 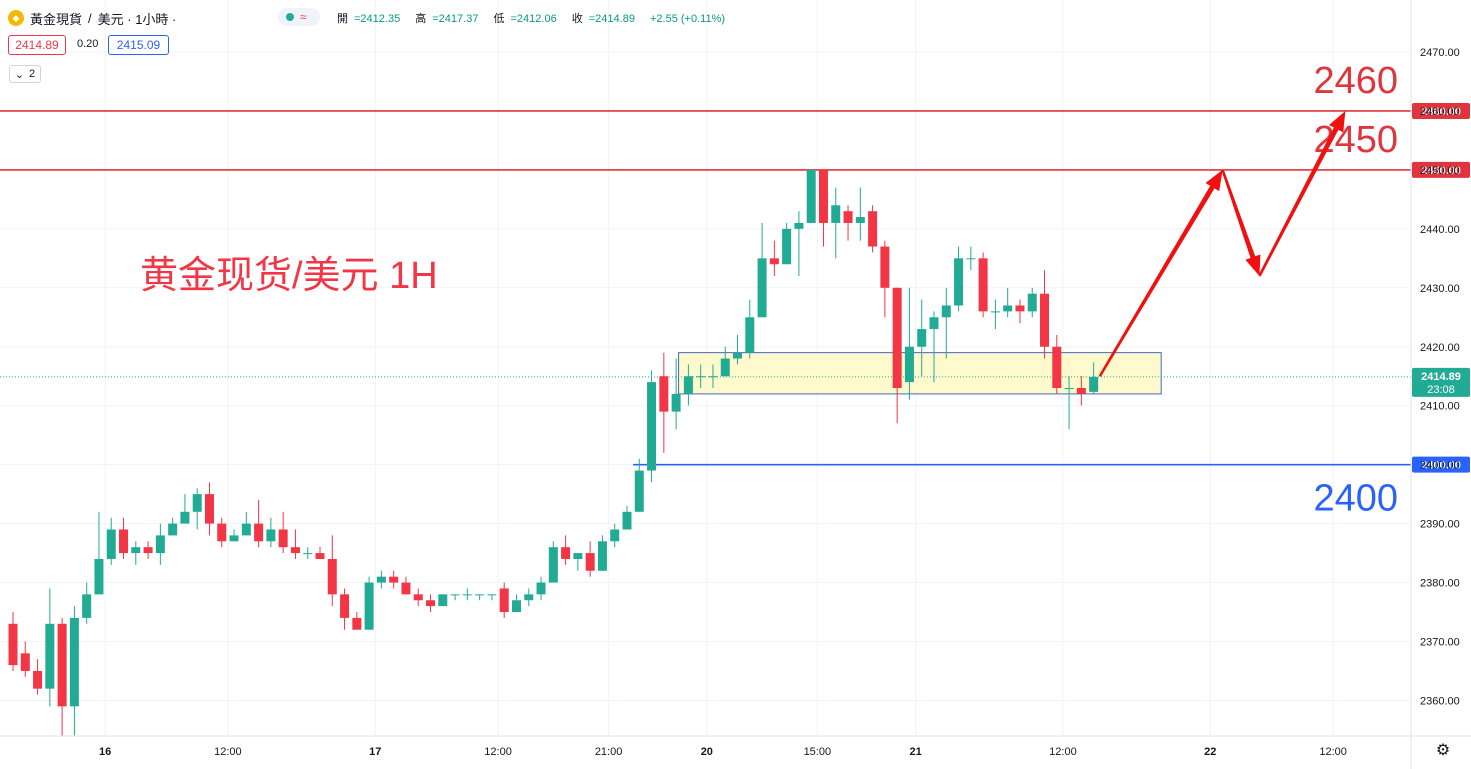 I want to click on sell-button: 2414.89, so click(x=37, y=45).